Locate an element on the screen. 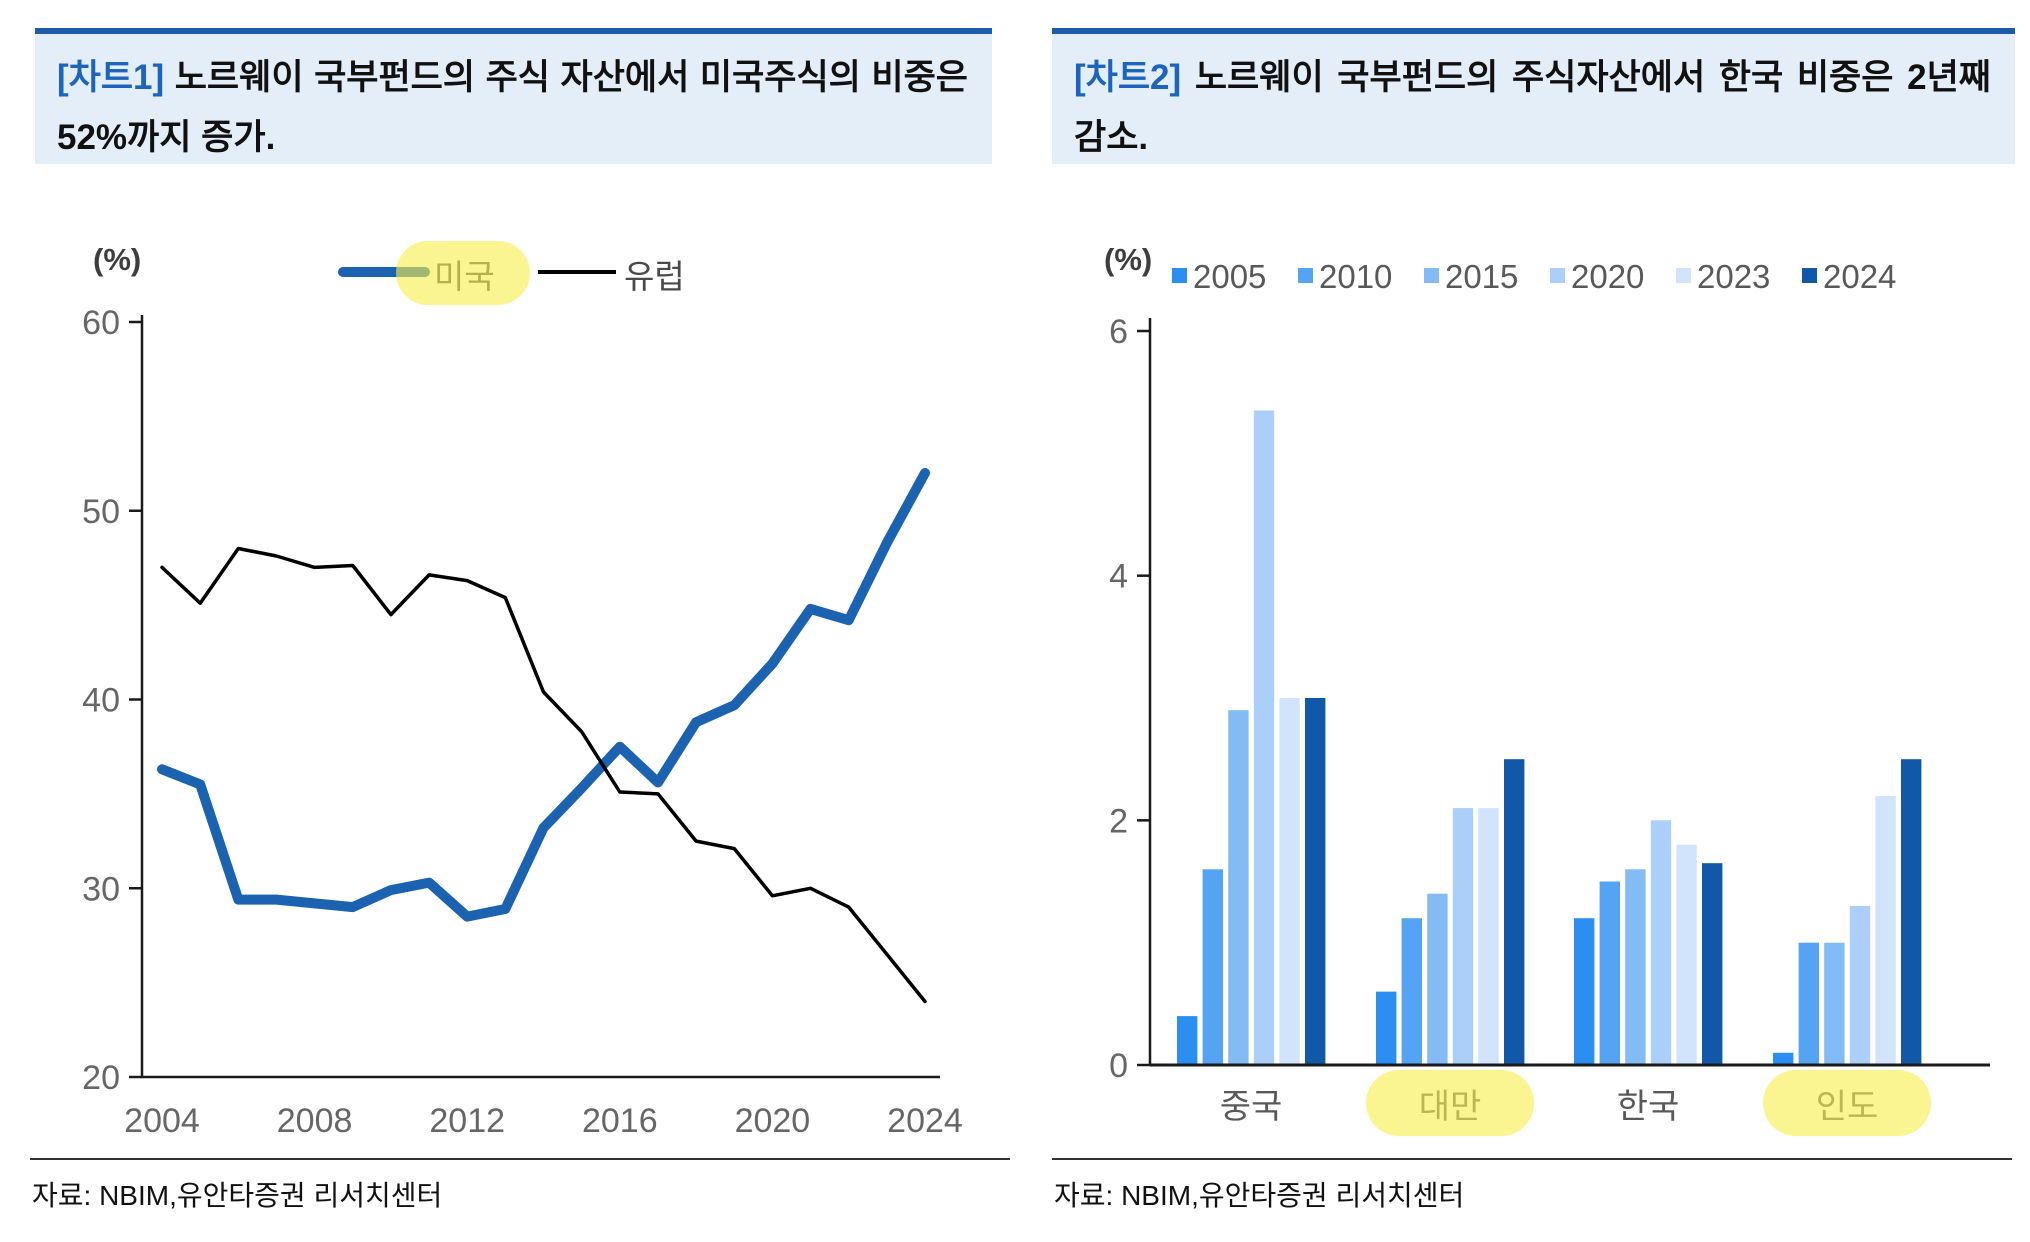  y-tick-label: 4 is located at coordinates (1118, 577).